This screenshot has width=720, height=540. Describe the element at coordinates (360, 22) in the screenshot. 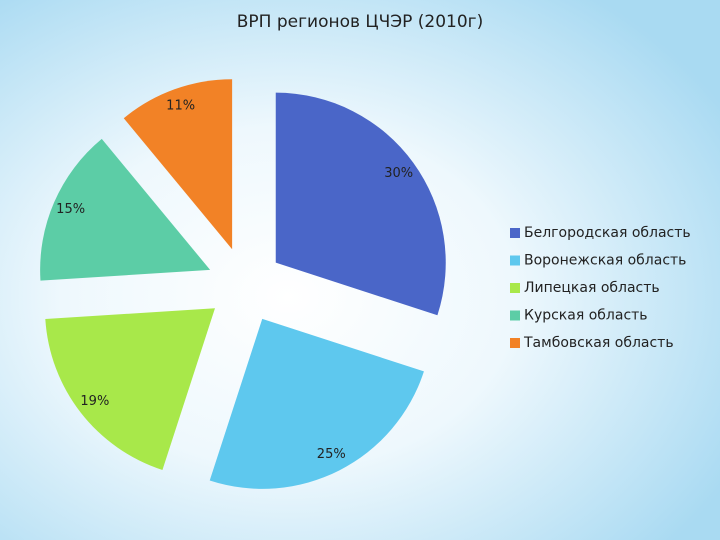

I see `chart-title: ВРП регионов ЦЧЭР (2010г)` at that location.